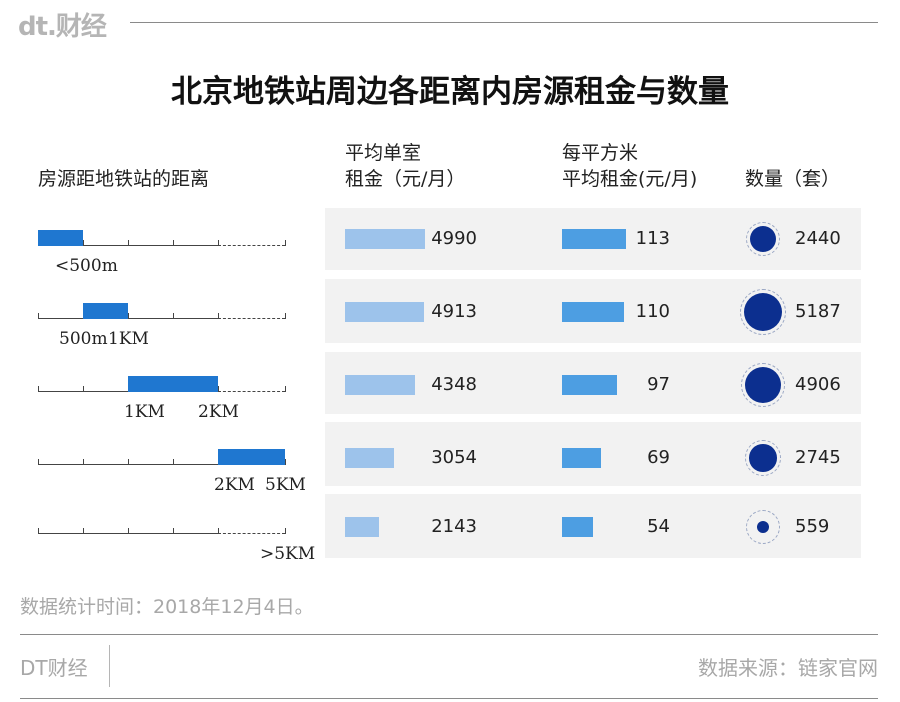  What do you see at coordinates (218, 412) in the screenshot?
I see `distance-label-to: 2KM` at bounding box center [218, 412].